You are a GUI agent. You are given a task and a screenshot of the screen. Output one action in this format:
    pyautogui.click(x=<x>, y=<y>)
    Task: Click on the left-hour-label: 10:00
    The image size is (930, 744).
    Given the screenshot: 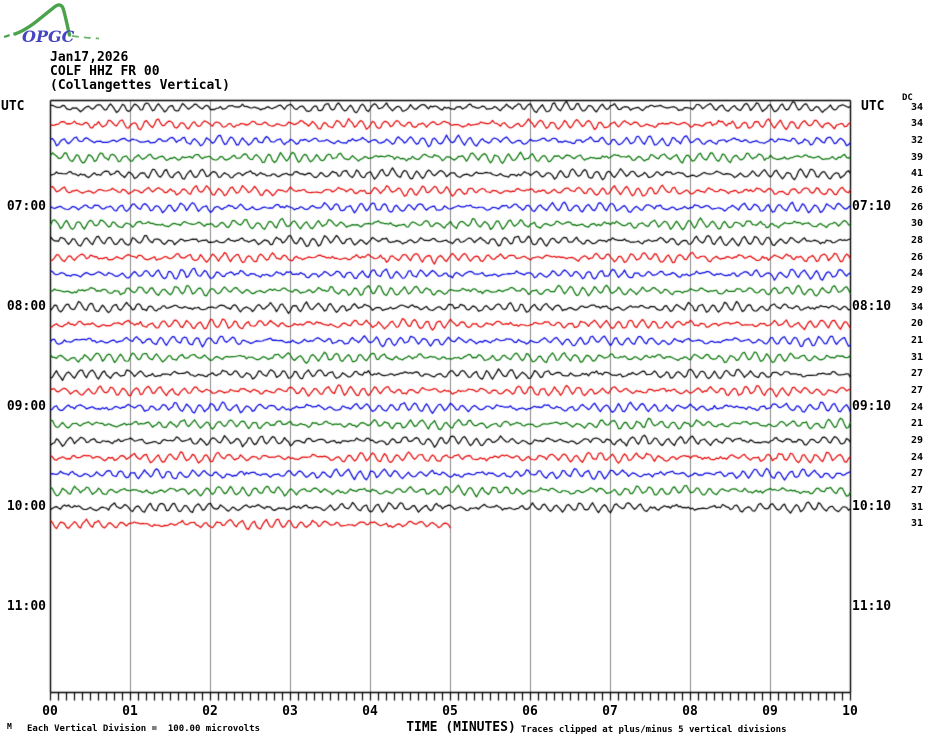 What is the action you would take?
    pyautogui.click(x=26, y=506)
    